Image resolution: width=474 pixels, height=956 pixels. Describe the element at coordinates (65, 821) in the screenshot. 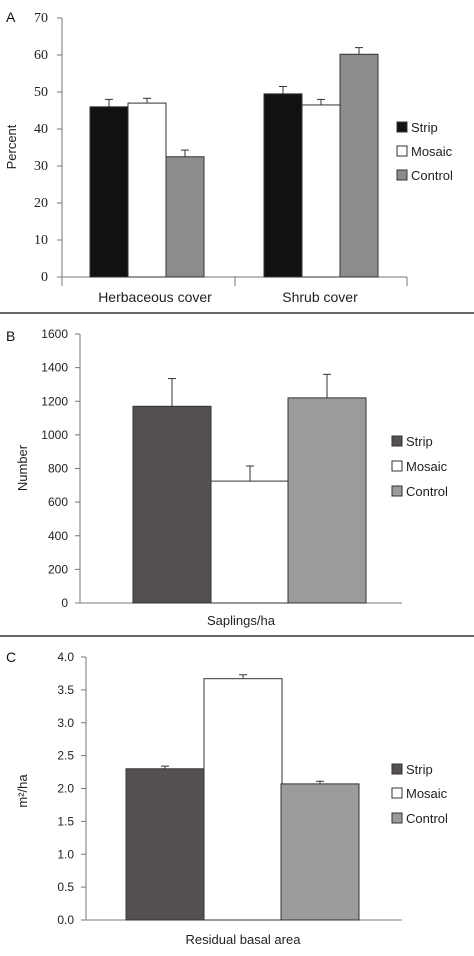

I see `y-tick-label: 1.5` at that location.